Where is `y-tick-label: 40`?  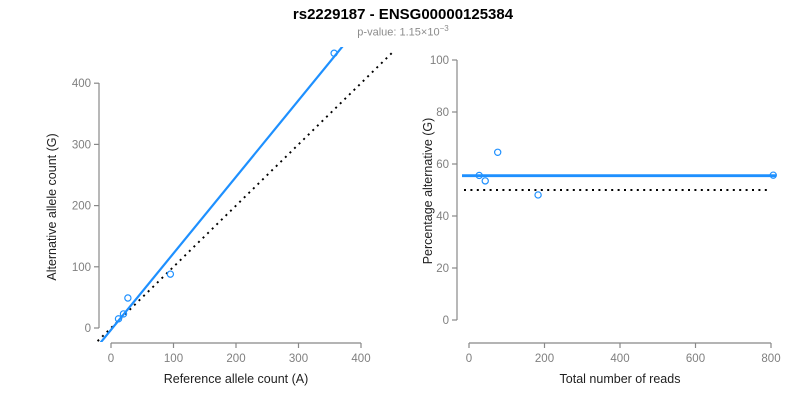
y-tick-label: 40 is located at coordinates (442, 217).